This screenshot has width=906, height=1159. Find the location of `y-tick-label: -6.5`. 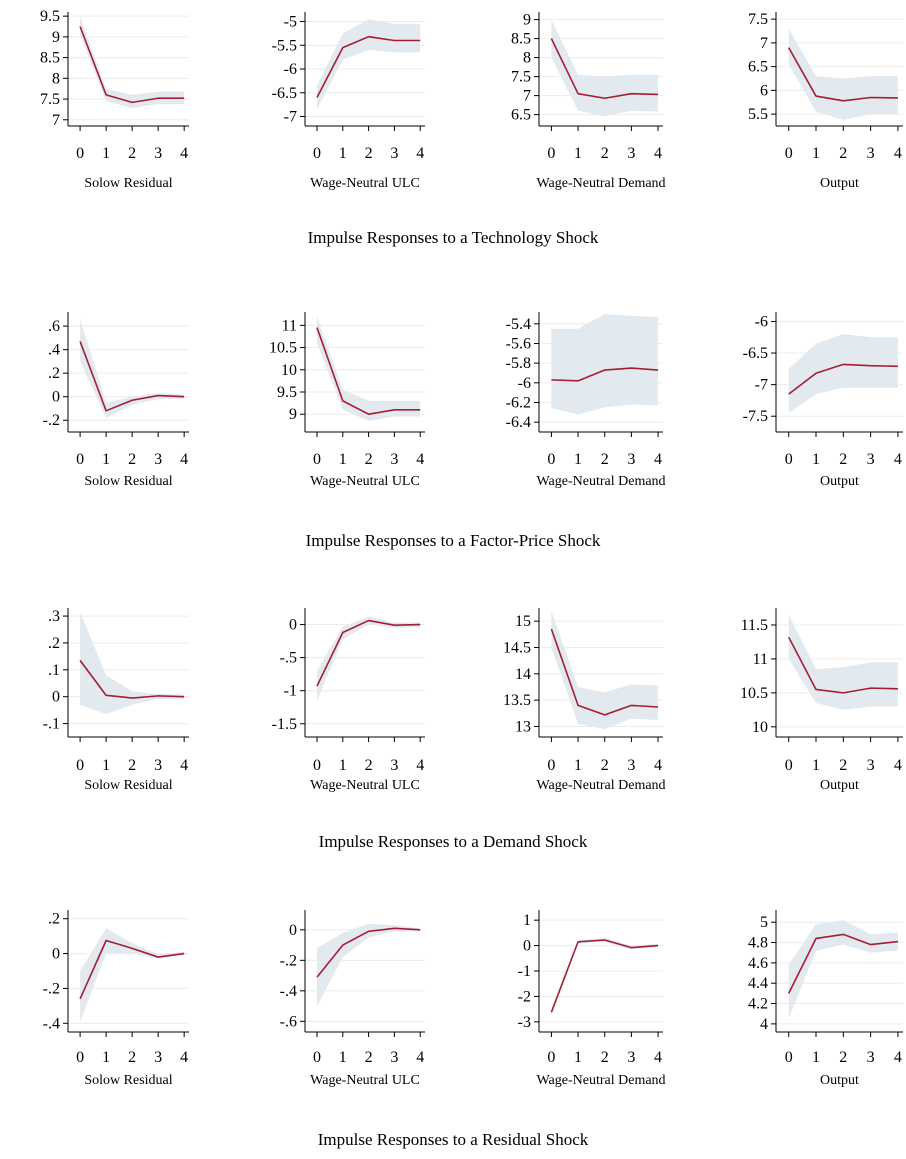

y-tick-label: -6.5 is located at coordinates (284, 93).